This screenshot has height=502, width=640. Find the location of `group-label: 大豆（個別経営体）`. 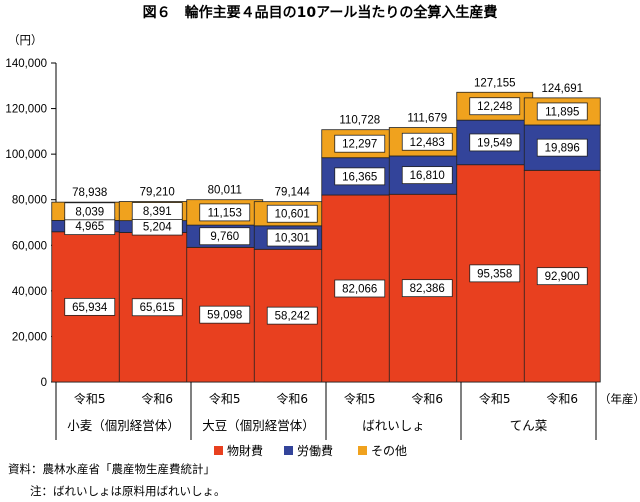

group-label: 大豆（個別経営体） is located at coordinates (258, 425).